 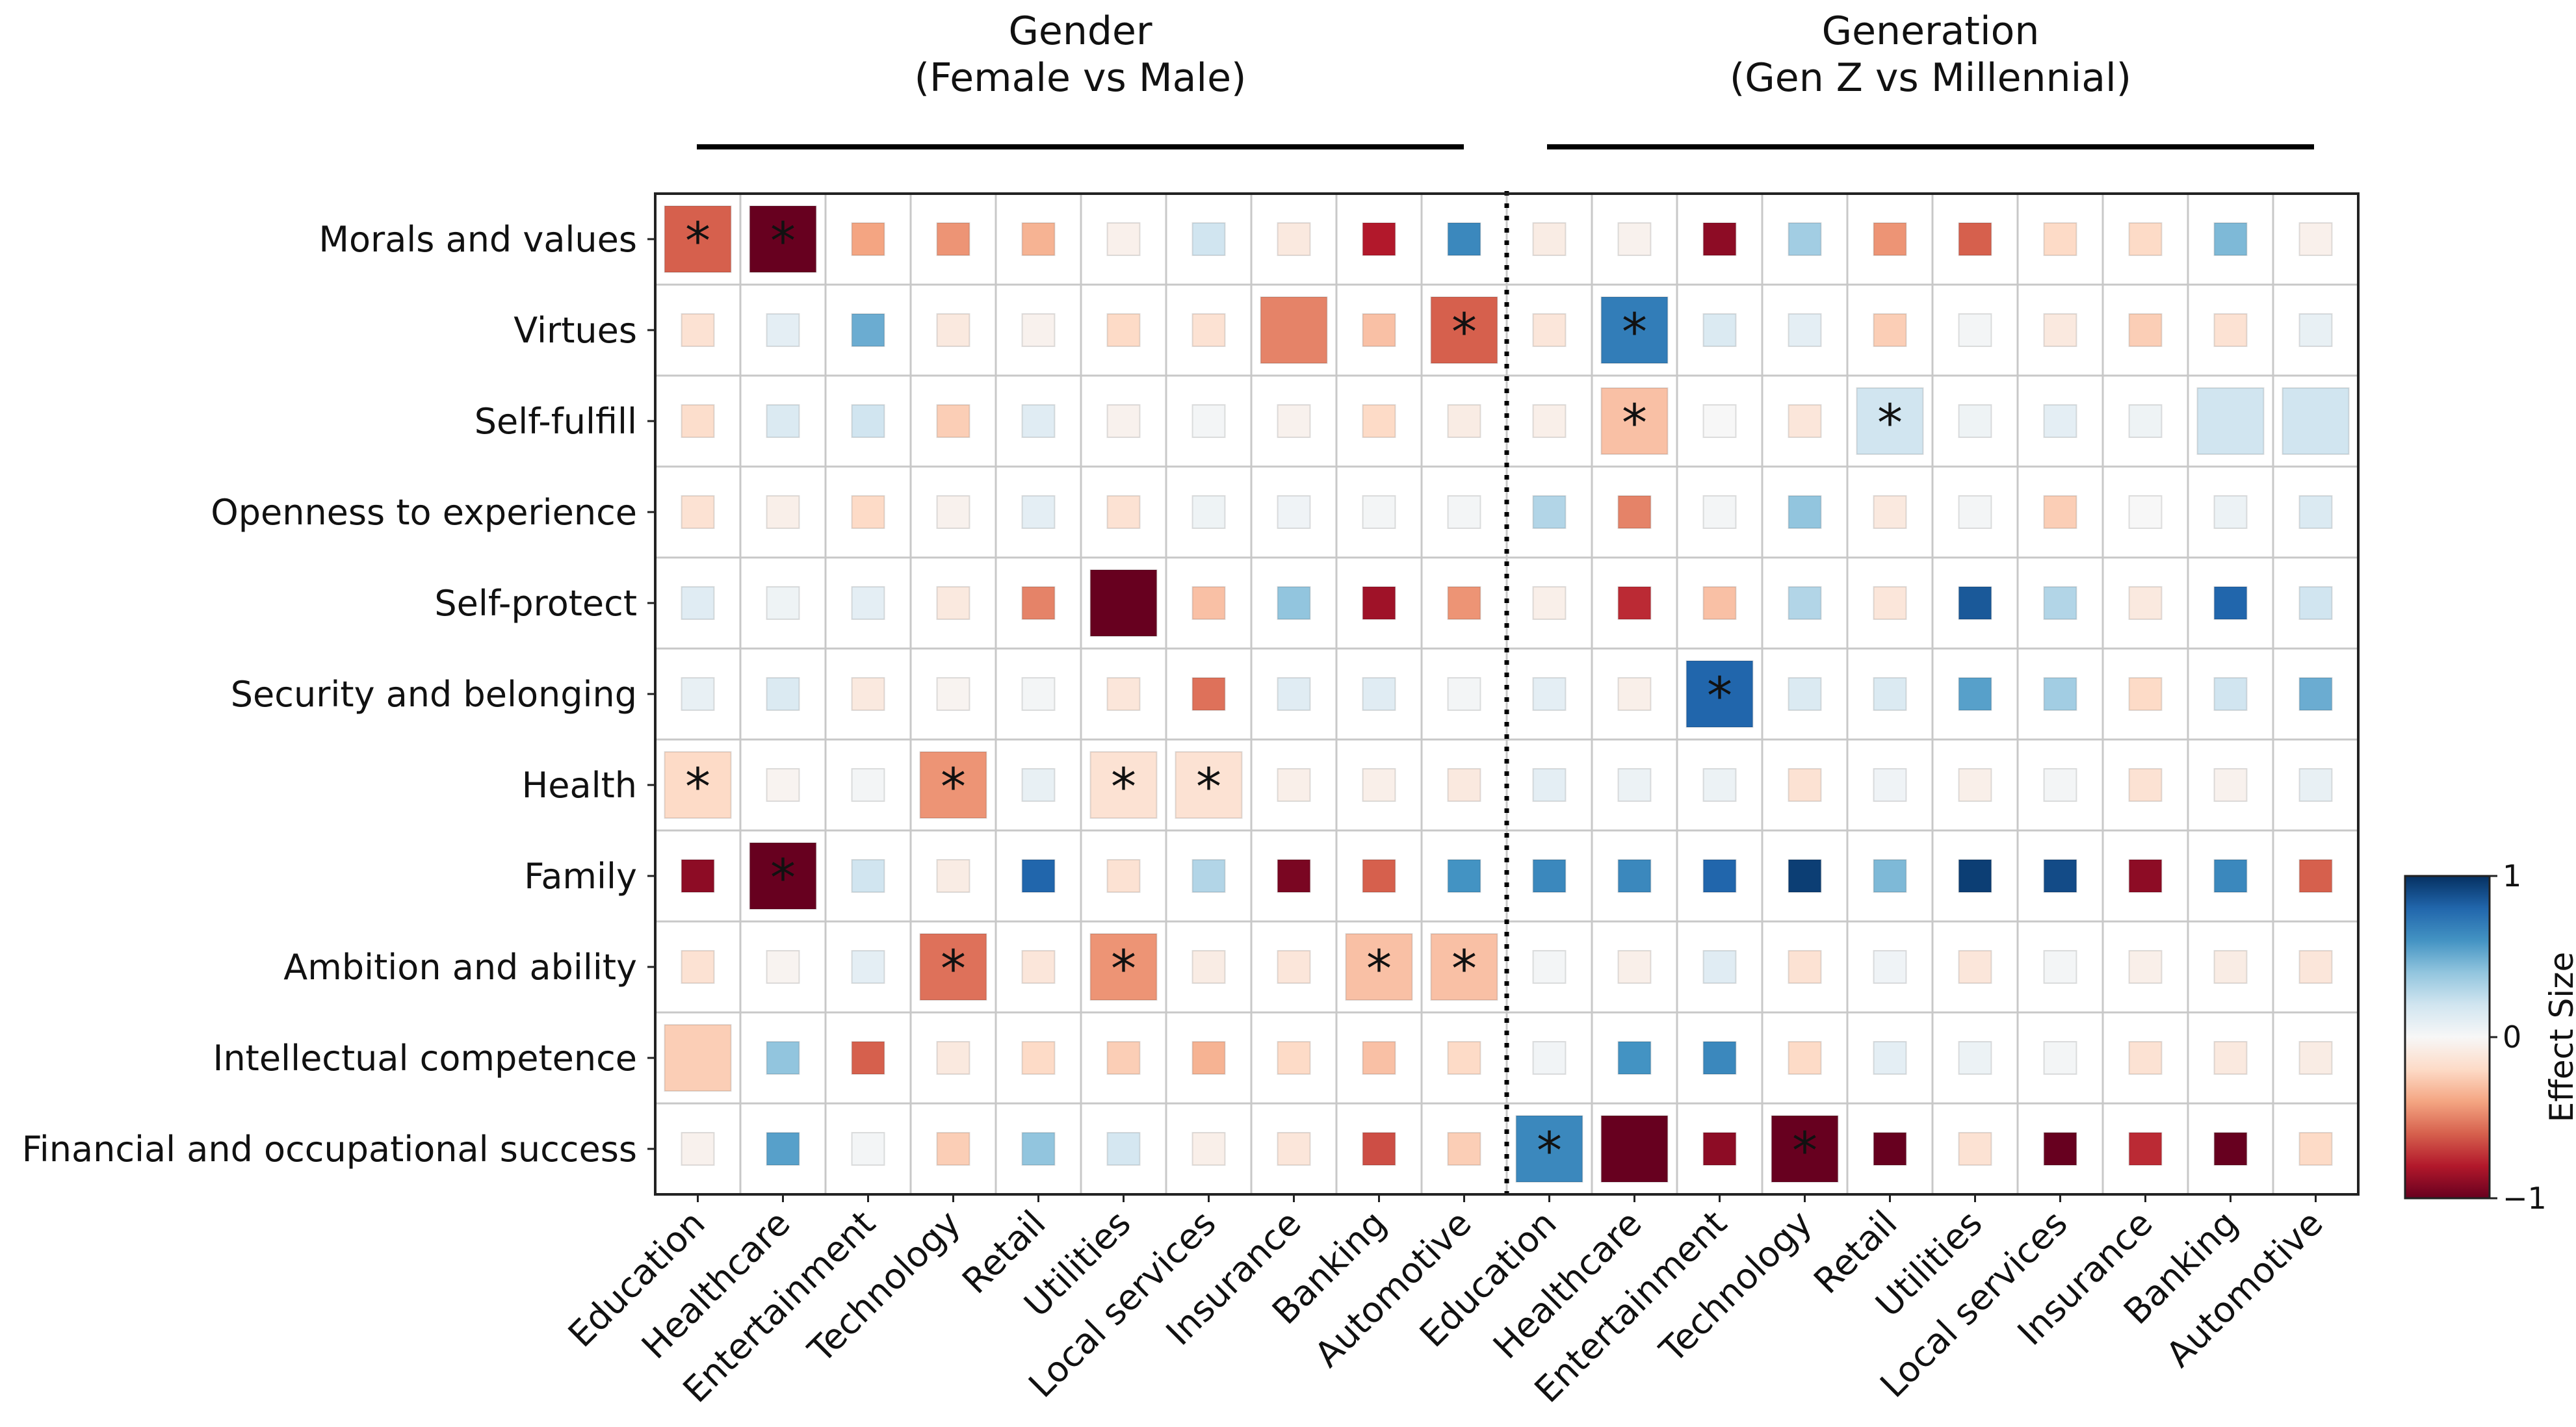 I want to click on group-title-gender: Gender (Female vs Male), so click(x=1080, y=78).